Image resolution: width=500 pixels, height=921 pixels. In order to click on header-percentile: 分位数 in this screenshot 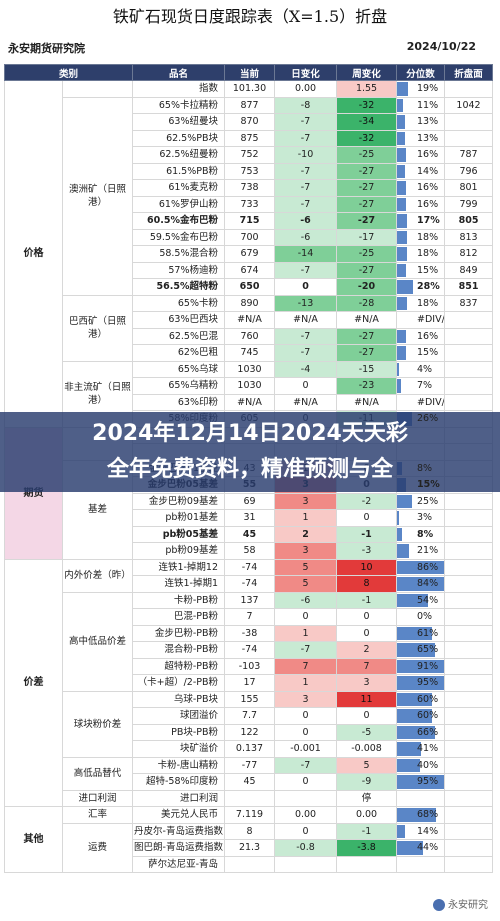, I will do `click(421, 72)`.